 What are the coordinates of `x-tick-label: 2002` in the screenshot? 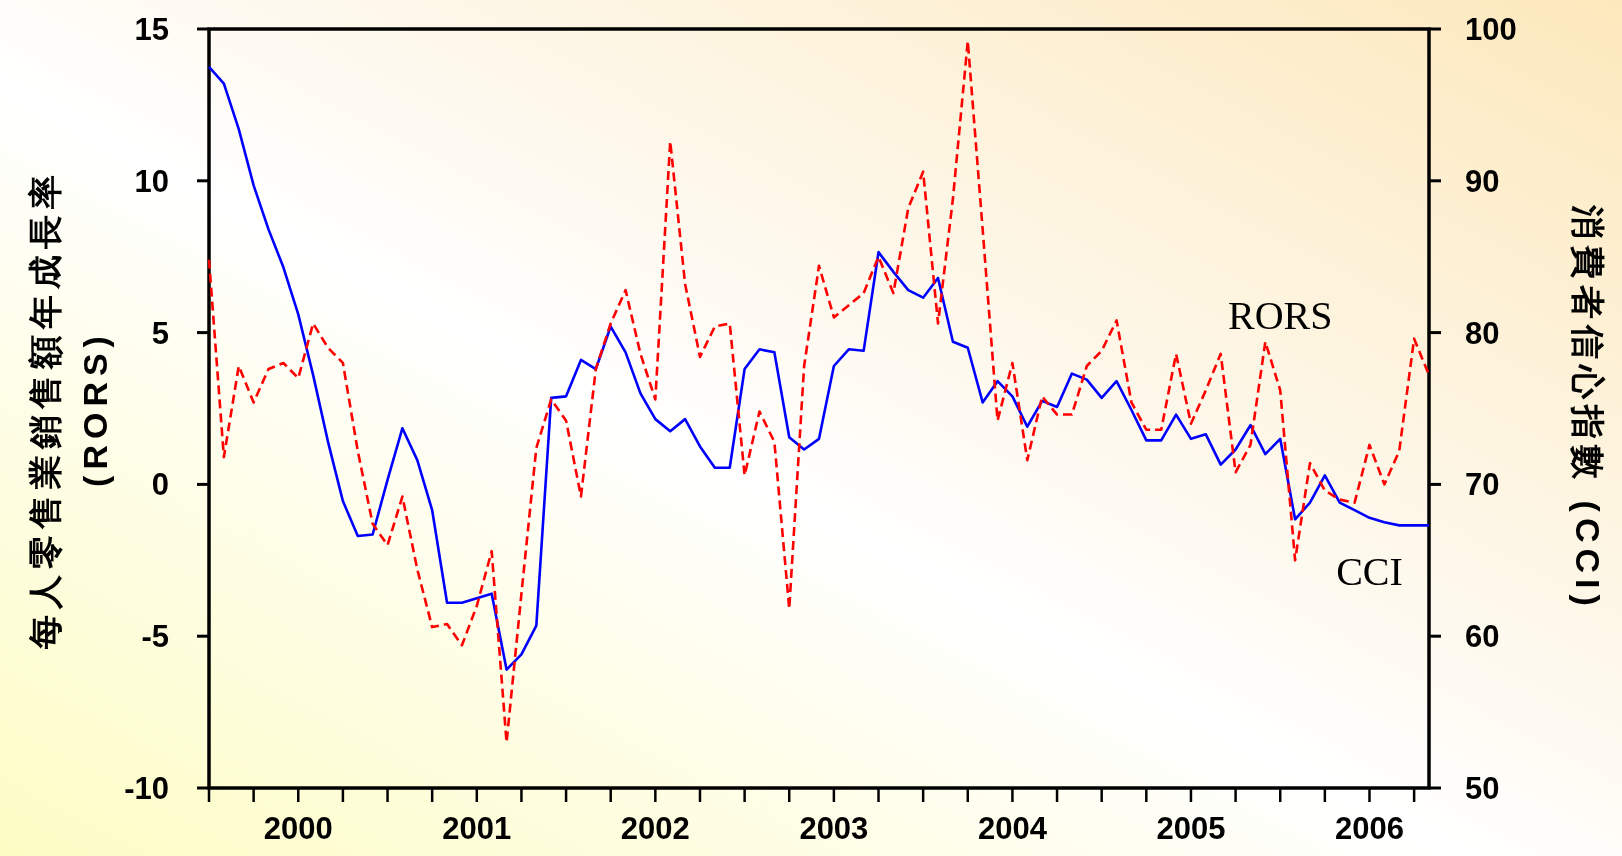 It's located at (655, 828).